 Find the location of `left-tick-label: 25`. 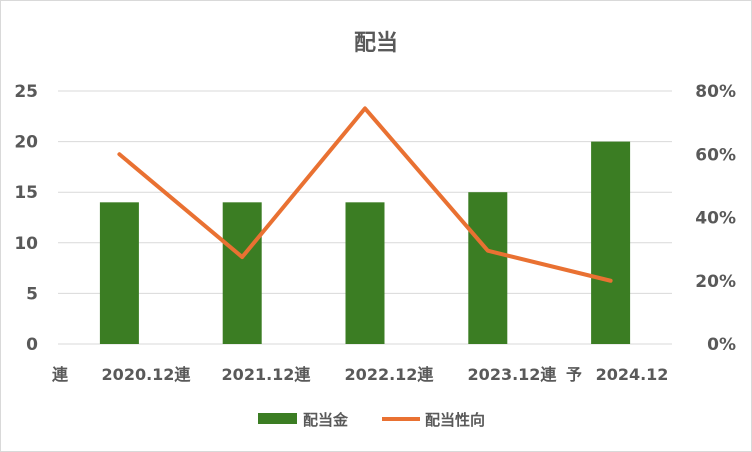

left-tick-label: 25 is located at coordinates (26, 92).